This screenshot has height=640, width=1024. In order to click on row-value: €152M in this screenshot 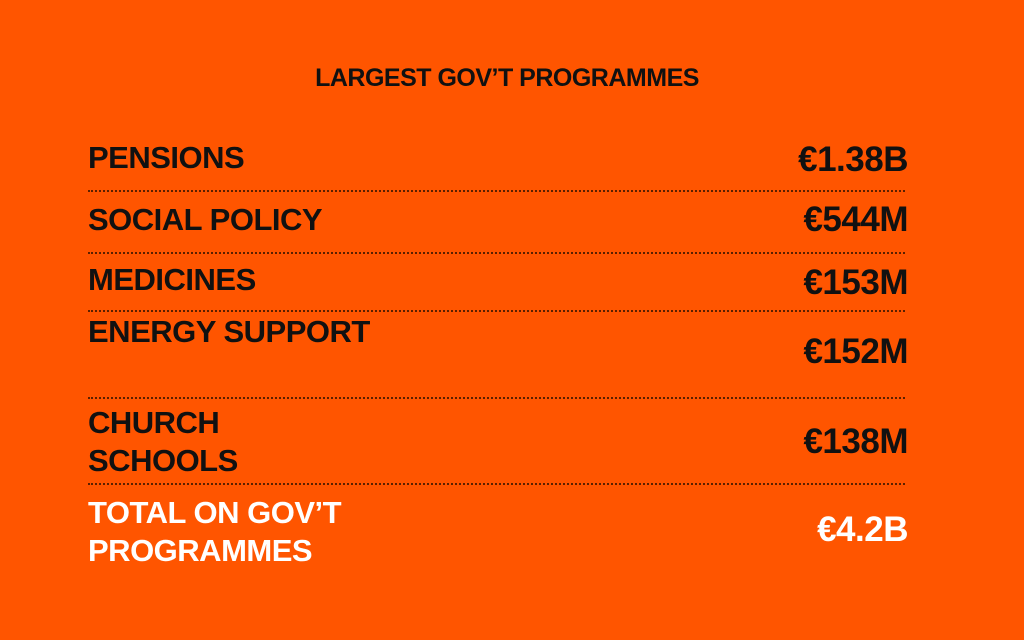, I will do `click(855, 351)`.